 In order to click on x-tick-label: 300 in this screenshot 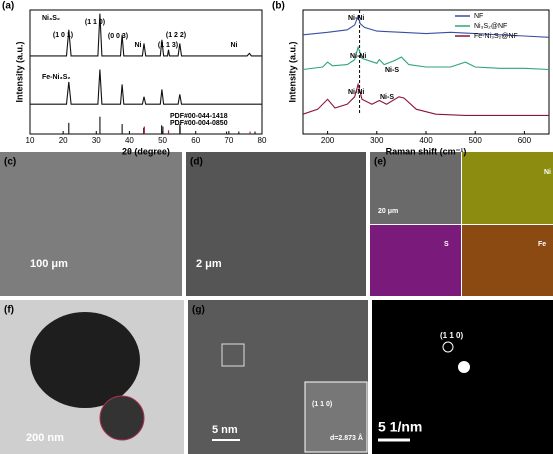, I will do `click(377, 140)`.